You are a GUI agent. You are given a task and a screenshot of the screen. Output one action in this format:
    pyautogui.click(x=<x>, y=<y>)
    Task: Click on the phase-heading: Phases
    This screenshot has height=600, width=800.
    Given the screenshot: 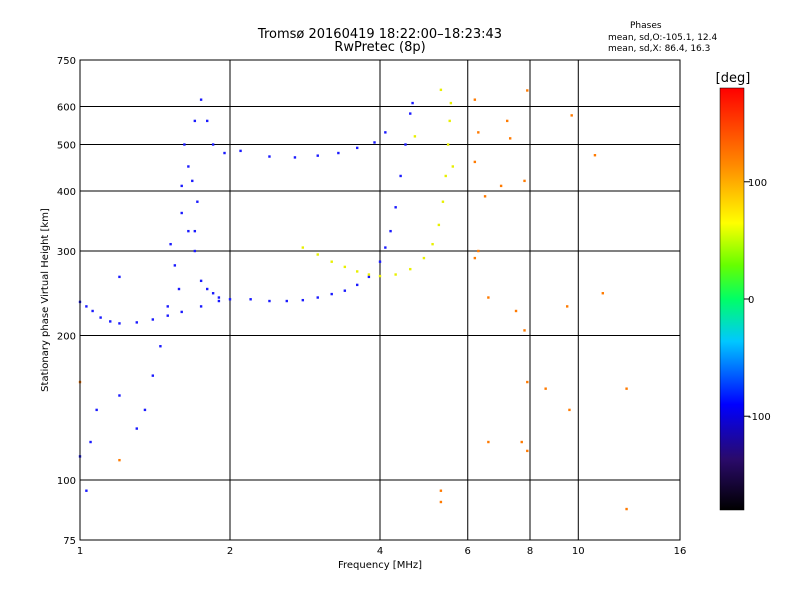 What is the action you would take?
    pyautogui.click(x=646, y=26)
    